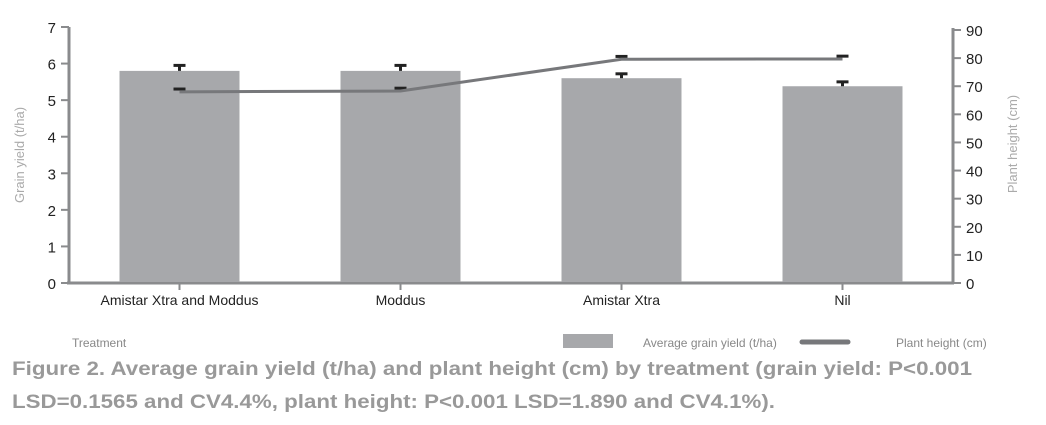 The height and width of the screenshot is (425, 1046). Describe the element at coordinates (401, 300) in the screenshot. I see `x-tick-label: Moddus` at that location.